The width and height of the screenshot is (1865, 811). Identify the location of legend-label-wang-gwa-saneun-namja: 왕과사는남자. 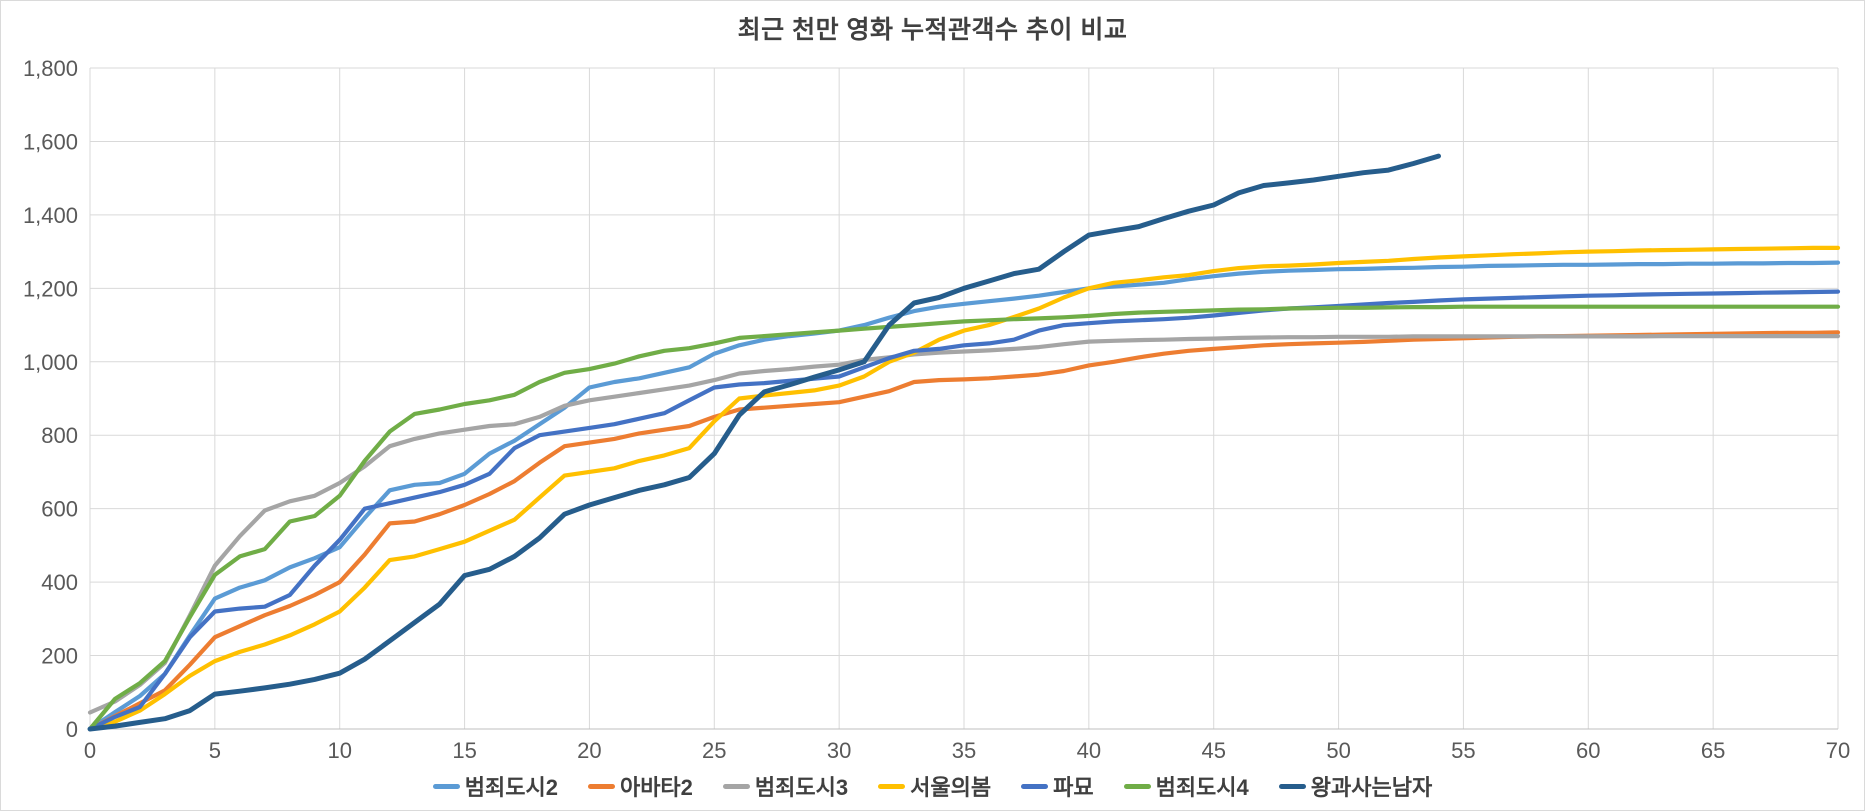
(1371, 787).